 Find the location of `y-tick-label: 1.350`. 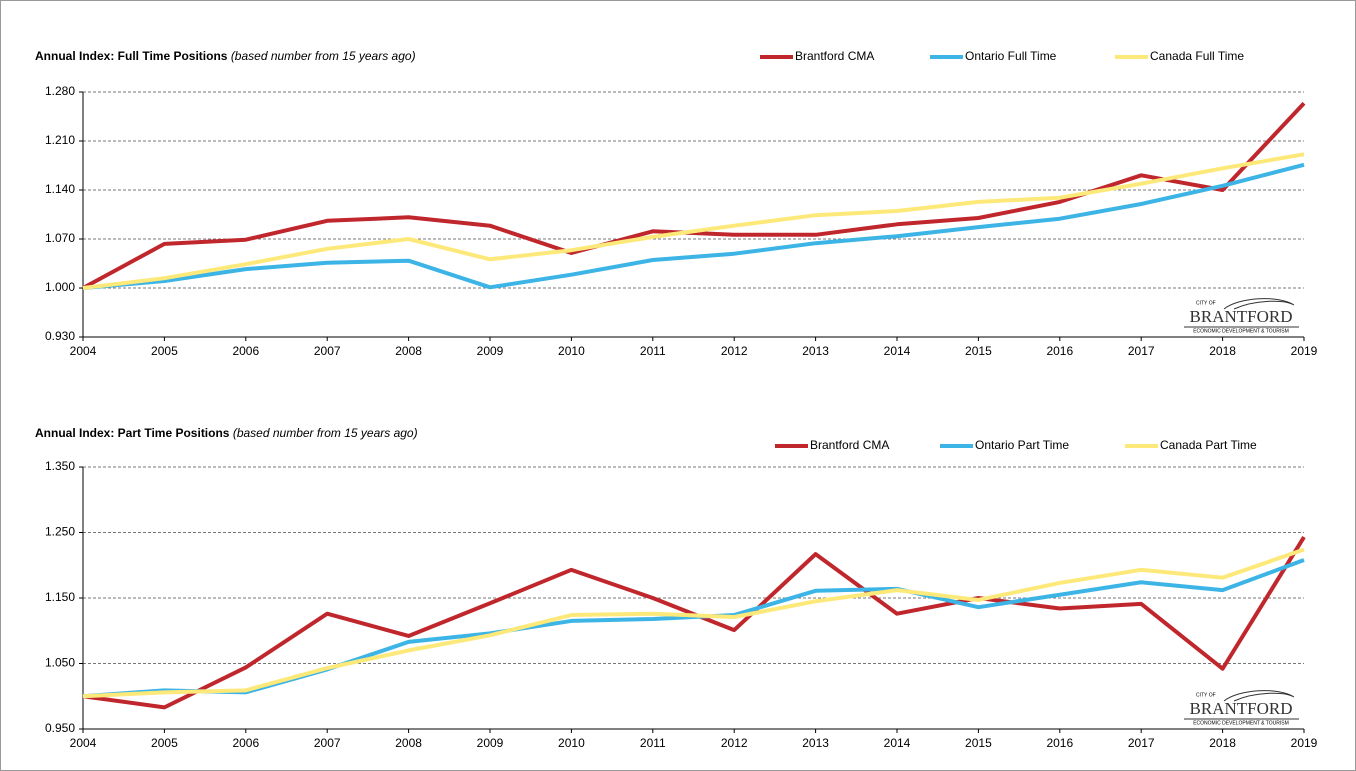

y-tick-label: 1.350 is located at coordinates (60, 466).